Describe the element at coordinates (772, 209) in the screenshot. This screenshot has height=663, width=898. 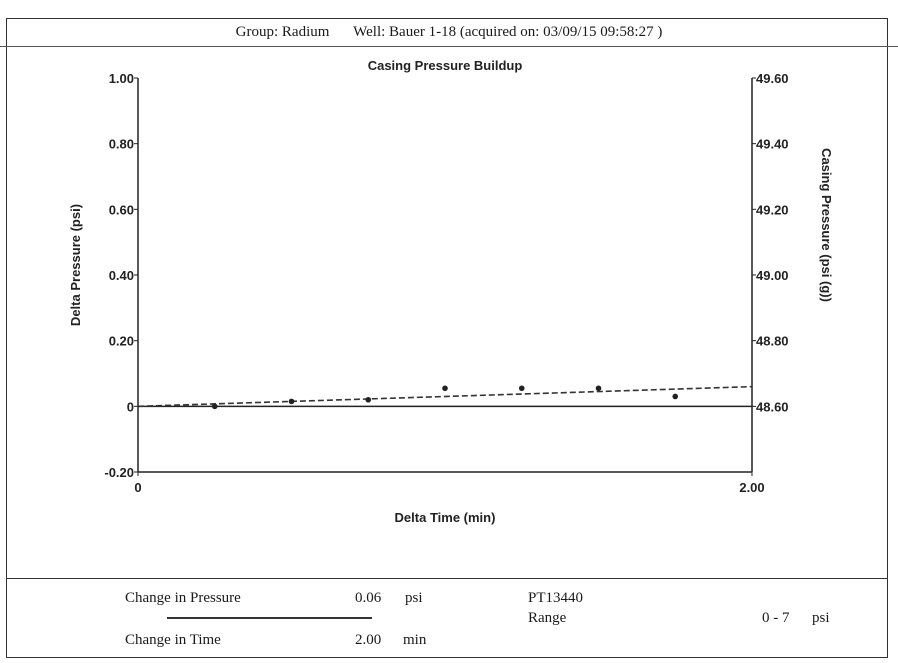
I see `y2-tick-label: 49.20` at that location.